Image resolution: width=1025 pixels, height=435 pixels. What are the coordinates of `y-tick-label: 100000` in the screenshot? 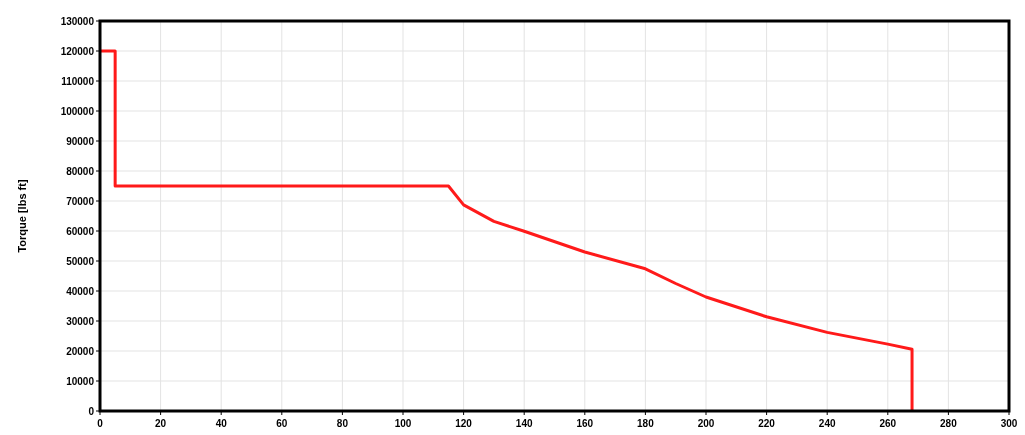 It's located at (77, 111).